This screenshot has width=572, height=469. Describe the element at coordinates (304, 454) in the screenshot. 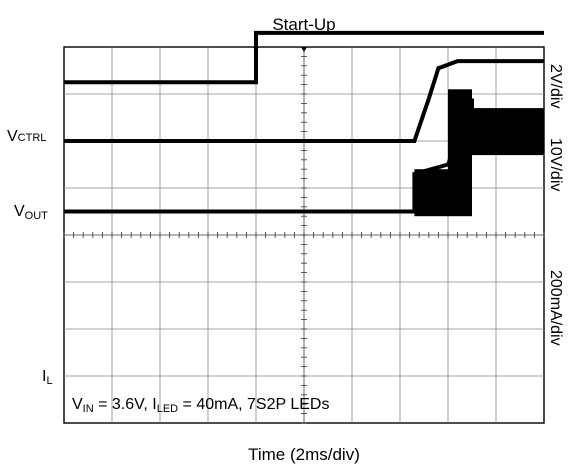

I see `x-axis-label: Time (2ms/div)` at that location.